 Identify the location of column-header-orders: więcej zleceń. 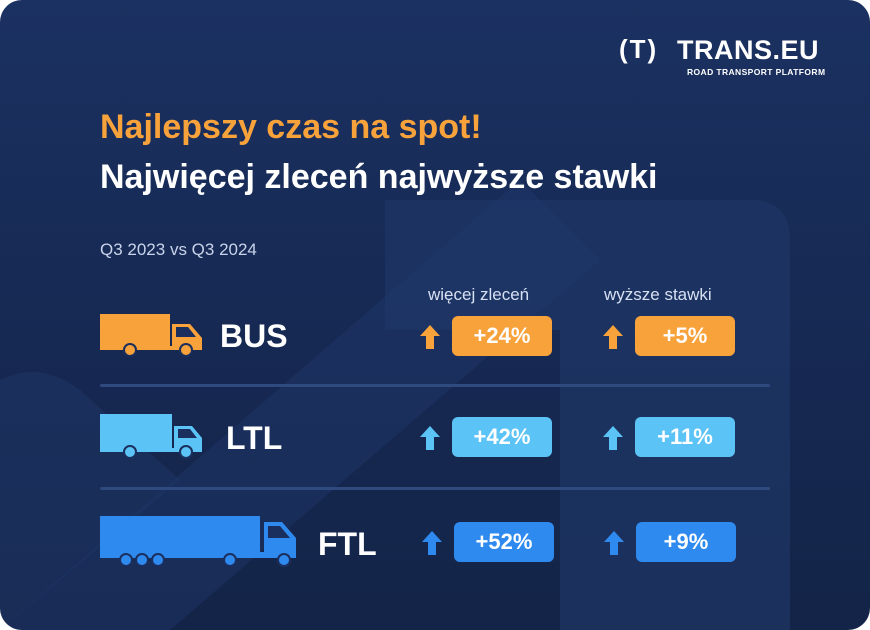
(479, 294).